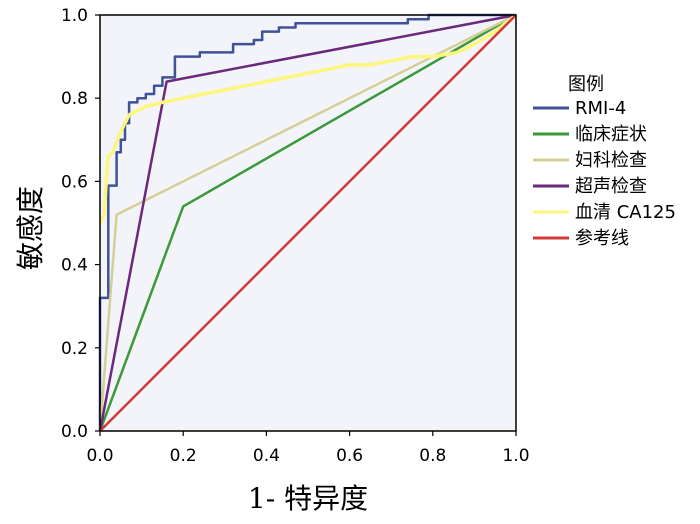  What do you see at coordinates (515, 456) in the screenshot?
I see `x-tick-label: 1.0` at bounding box center [515, 456].